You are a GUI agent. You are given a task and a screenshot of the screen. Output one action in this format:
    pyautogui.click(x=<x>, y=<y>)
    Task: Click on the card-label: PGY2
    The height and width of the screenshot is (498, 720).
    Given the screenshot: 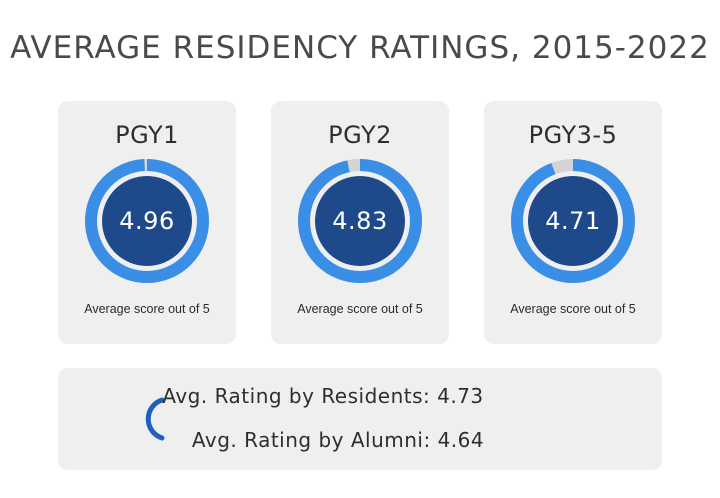 What is the action you would take?
    pyautogui.click(x=360, y=135)
    